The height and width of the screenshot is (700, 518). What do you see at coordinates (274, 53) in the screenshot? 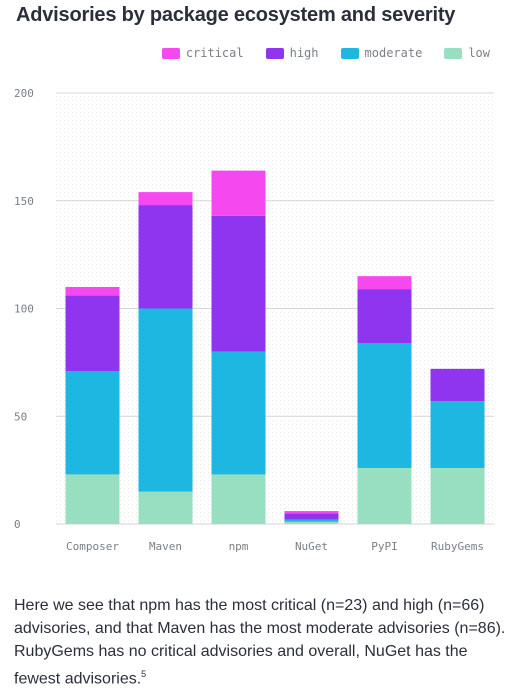
I see `legend-swatch-high` at bounding box center [274, 53].